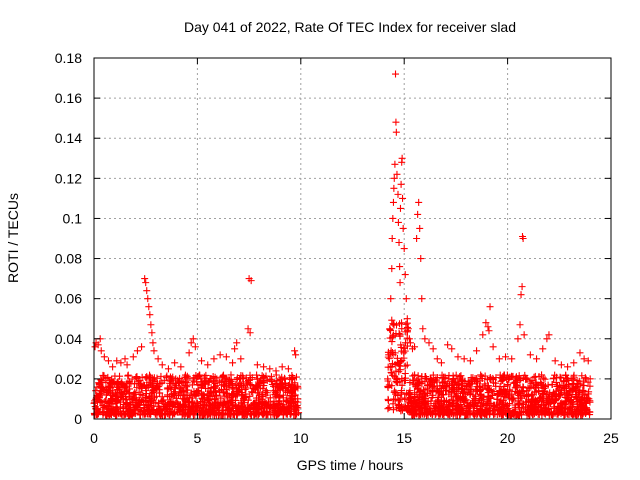  Describe the element at coordinates (68, 58) in the screenshot. I see `y-tick-label: 0.18` at that location.